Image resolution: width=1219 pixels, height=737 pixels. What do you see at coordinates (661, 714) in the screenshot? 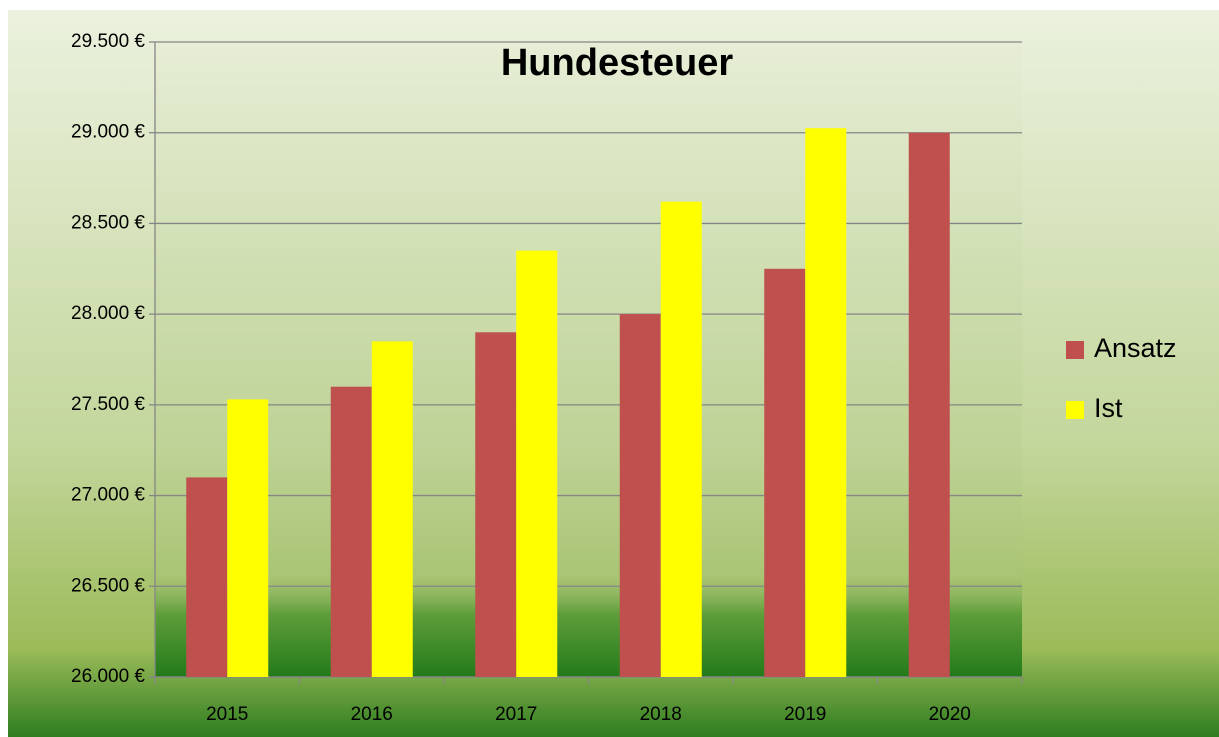
I see `x-tick-label: 2018` at bounding box center [661, 714].